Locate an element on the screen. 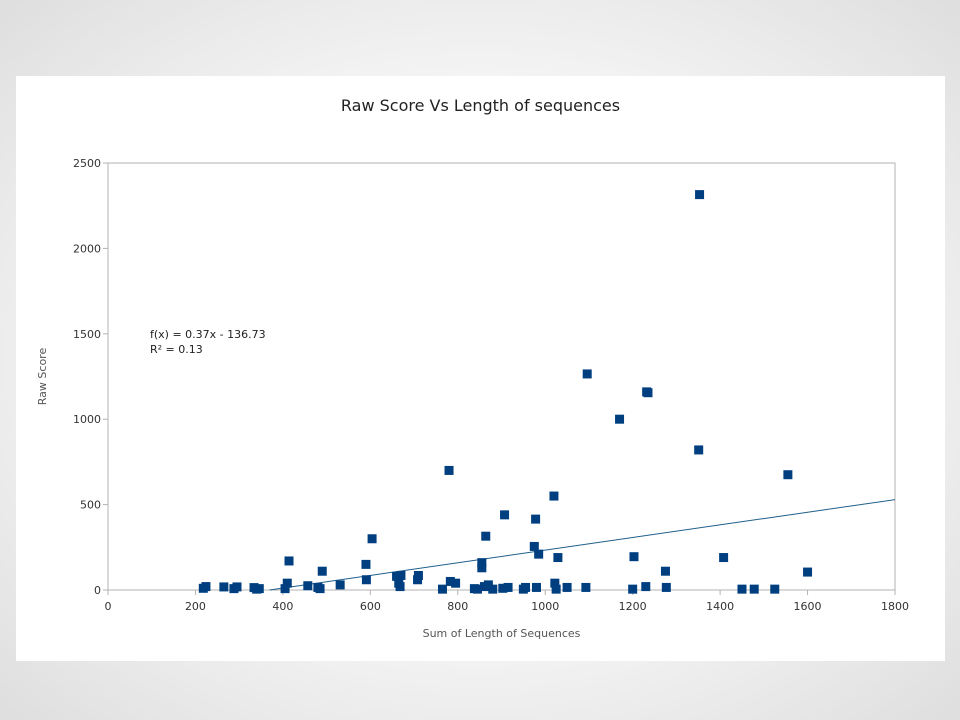 The width and height of the screenshot is (960, 720). trendline-r-squared: R² = 0.13 is located at coordinates (176, 349).